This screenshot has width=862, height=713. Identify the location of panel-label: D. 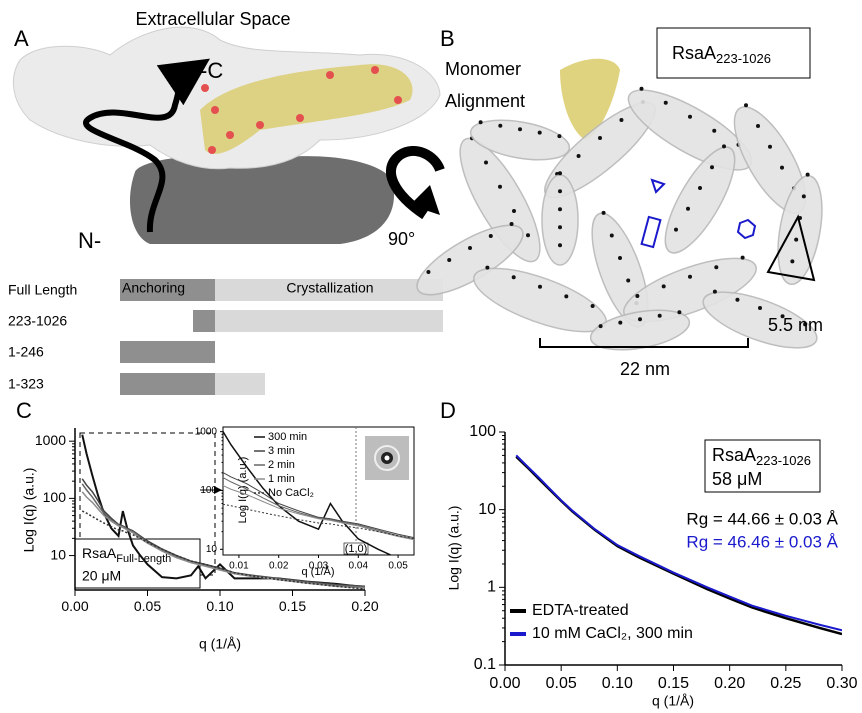
(448, 410).